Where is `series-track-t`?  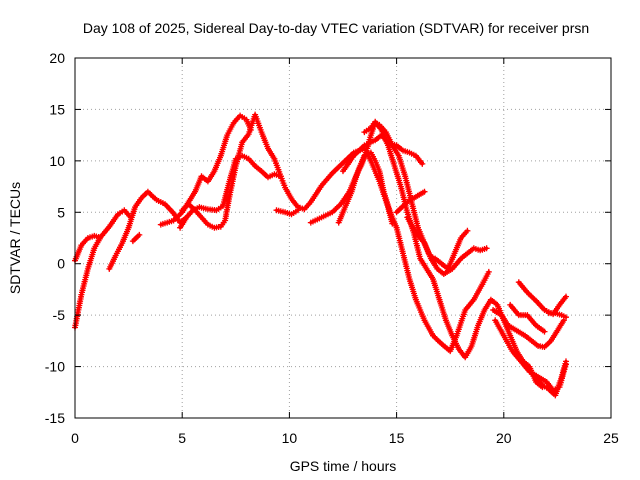 series-track-t is located at coordinates (551, 378).